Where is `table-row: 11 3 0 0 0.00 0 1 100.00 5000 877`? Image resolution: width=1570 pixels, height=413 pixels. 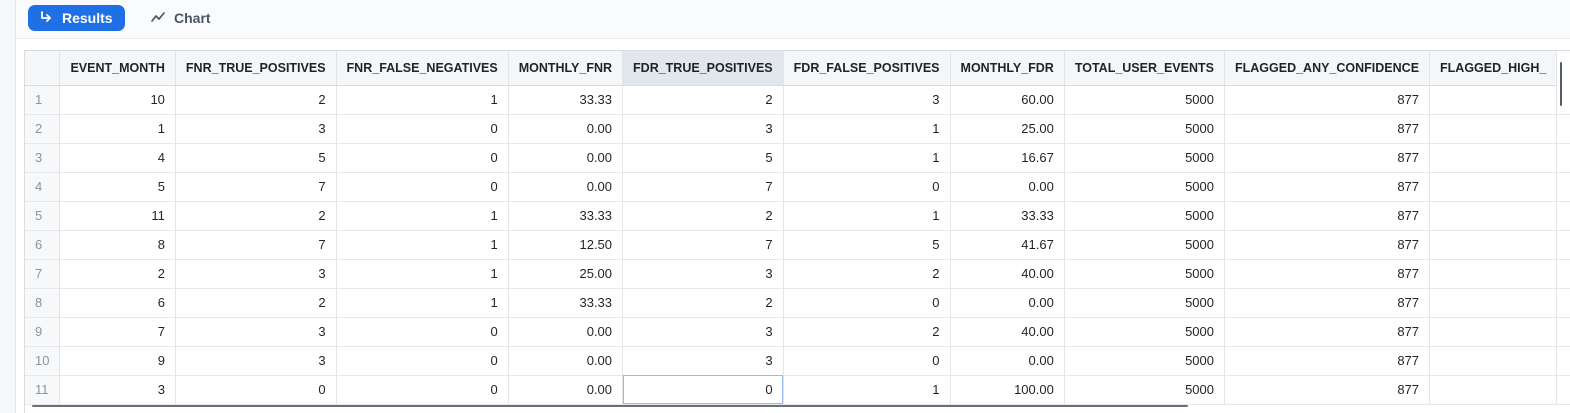 table-row: 11 3 0 0 0.00 0 1 100.00 5000 877 is located at coordinates (797, 390).